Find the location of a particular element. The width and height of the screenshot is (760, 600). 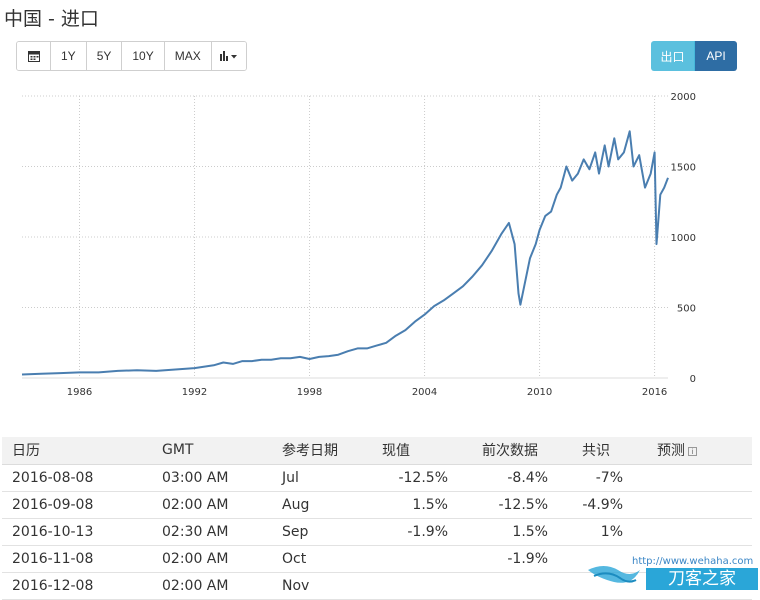

col-header-actual: 现值 is located at coordinates (422, 451).